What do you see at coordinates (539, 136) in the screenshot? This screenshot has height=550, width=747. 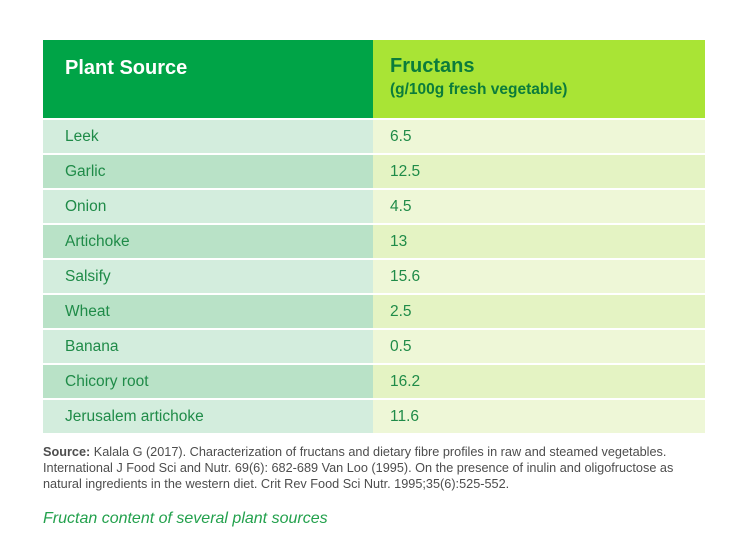 I see `fructan-value-cell: 6.5` at bounding box center [539, 136].